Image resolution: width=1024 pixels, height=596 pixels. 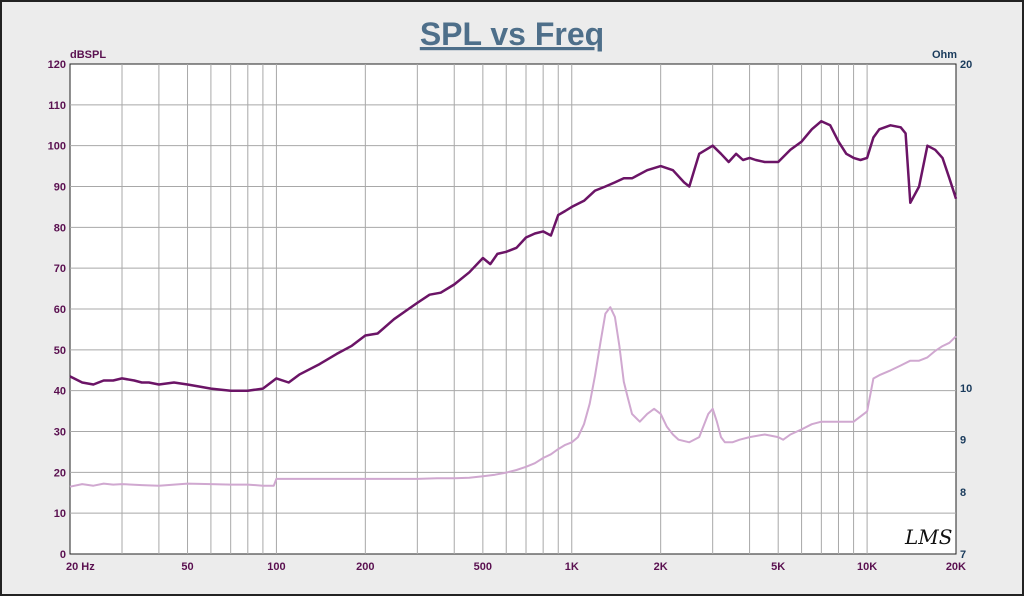 What do you see at coordinates (778, 567) in the screenshot?
I see `x-tick-label: 5K` at bounding box center [778, 567].